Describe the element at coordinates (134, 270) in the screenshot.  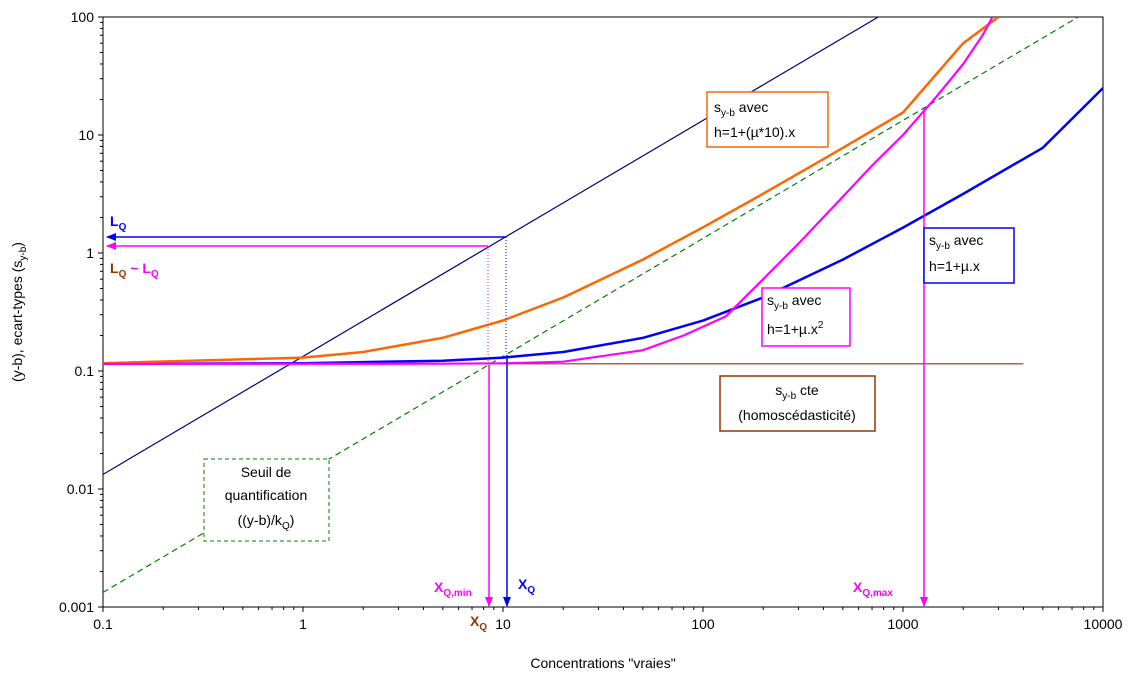
I see `annotation-lq-approx: LQ ~ LQ` at that location.